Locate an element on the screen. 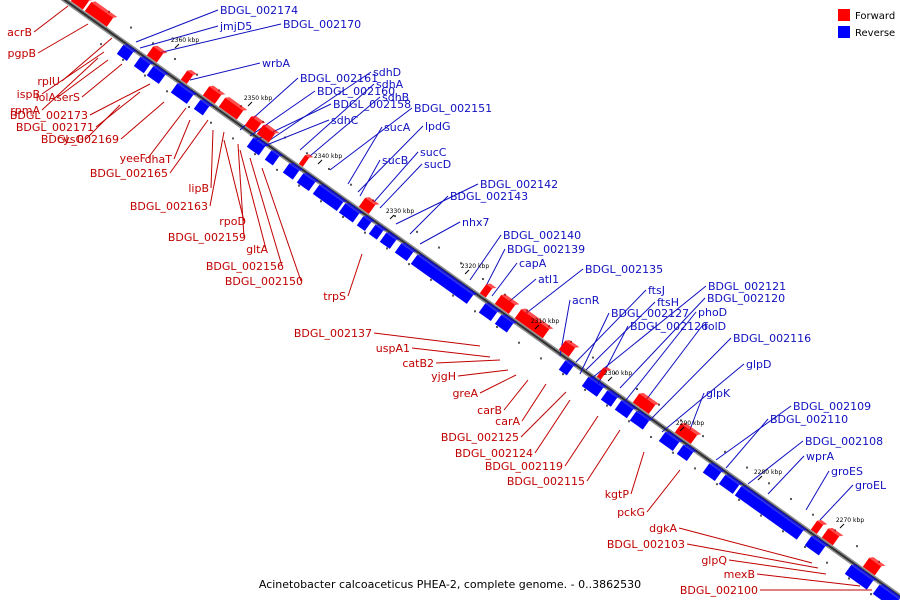 This screenshot has height=600, width=900. kbp-tick-label: 2270 kbp is located at coordinates (850, 520).